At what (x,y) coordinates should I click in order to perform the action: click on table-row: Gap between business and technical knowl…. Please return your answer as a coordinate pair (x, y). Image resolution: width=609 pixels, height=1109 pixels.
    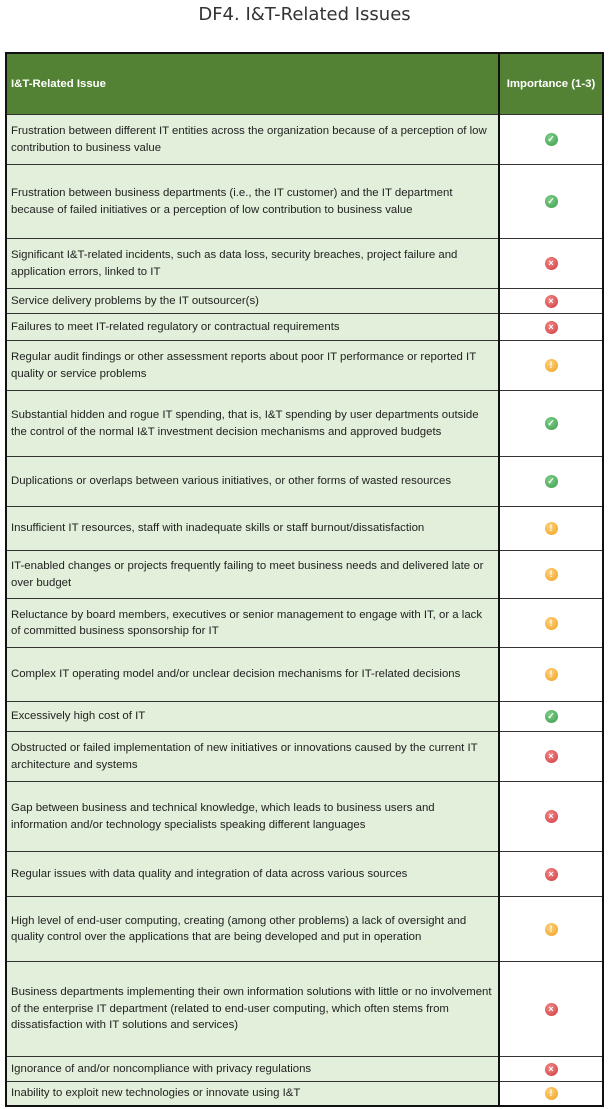
    Looking at the image, I should click on (304, 816).